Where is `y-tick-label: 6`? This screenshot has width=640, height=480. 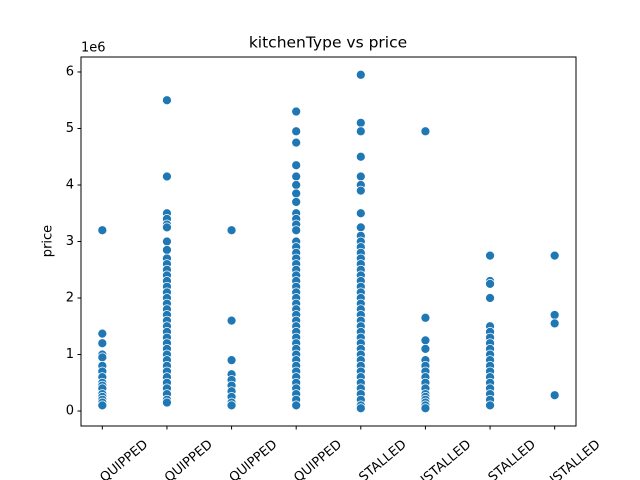 y-tick-label: 6 is located at coordinates (70, 71).